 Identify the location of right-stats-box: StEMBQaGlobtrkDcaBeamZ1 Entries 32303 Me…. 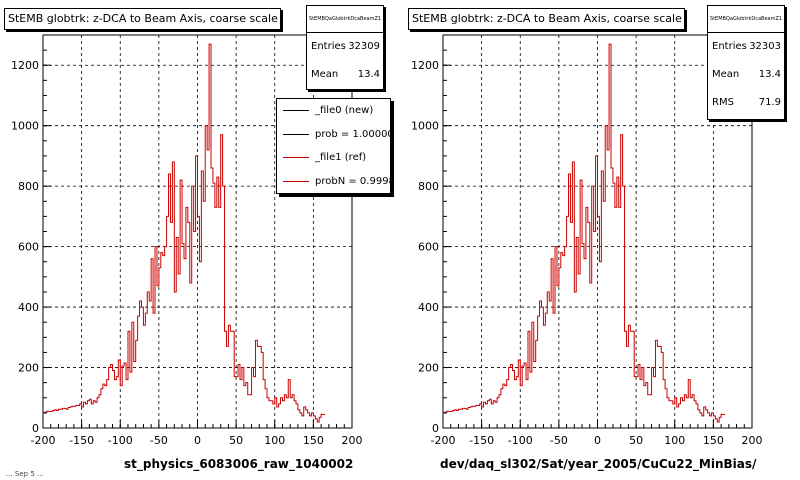
(746, 62).